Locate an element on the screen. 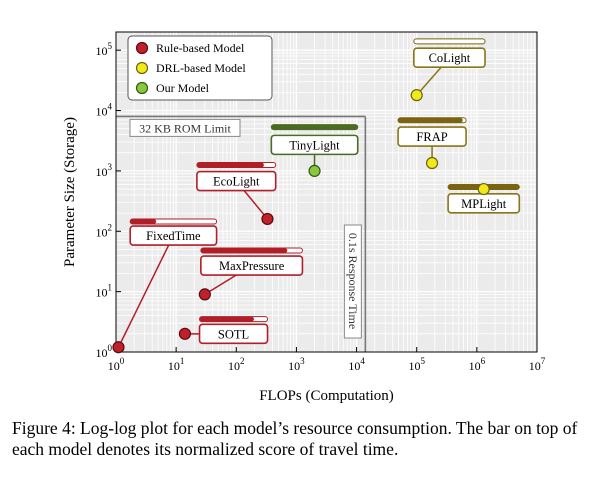  point-maxpressure is located at coordinates (204, 294).